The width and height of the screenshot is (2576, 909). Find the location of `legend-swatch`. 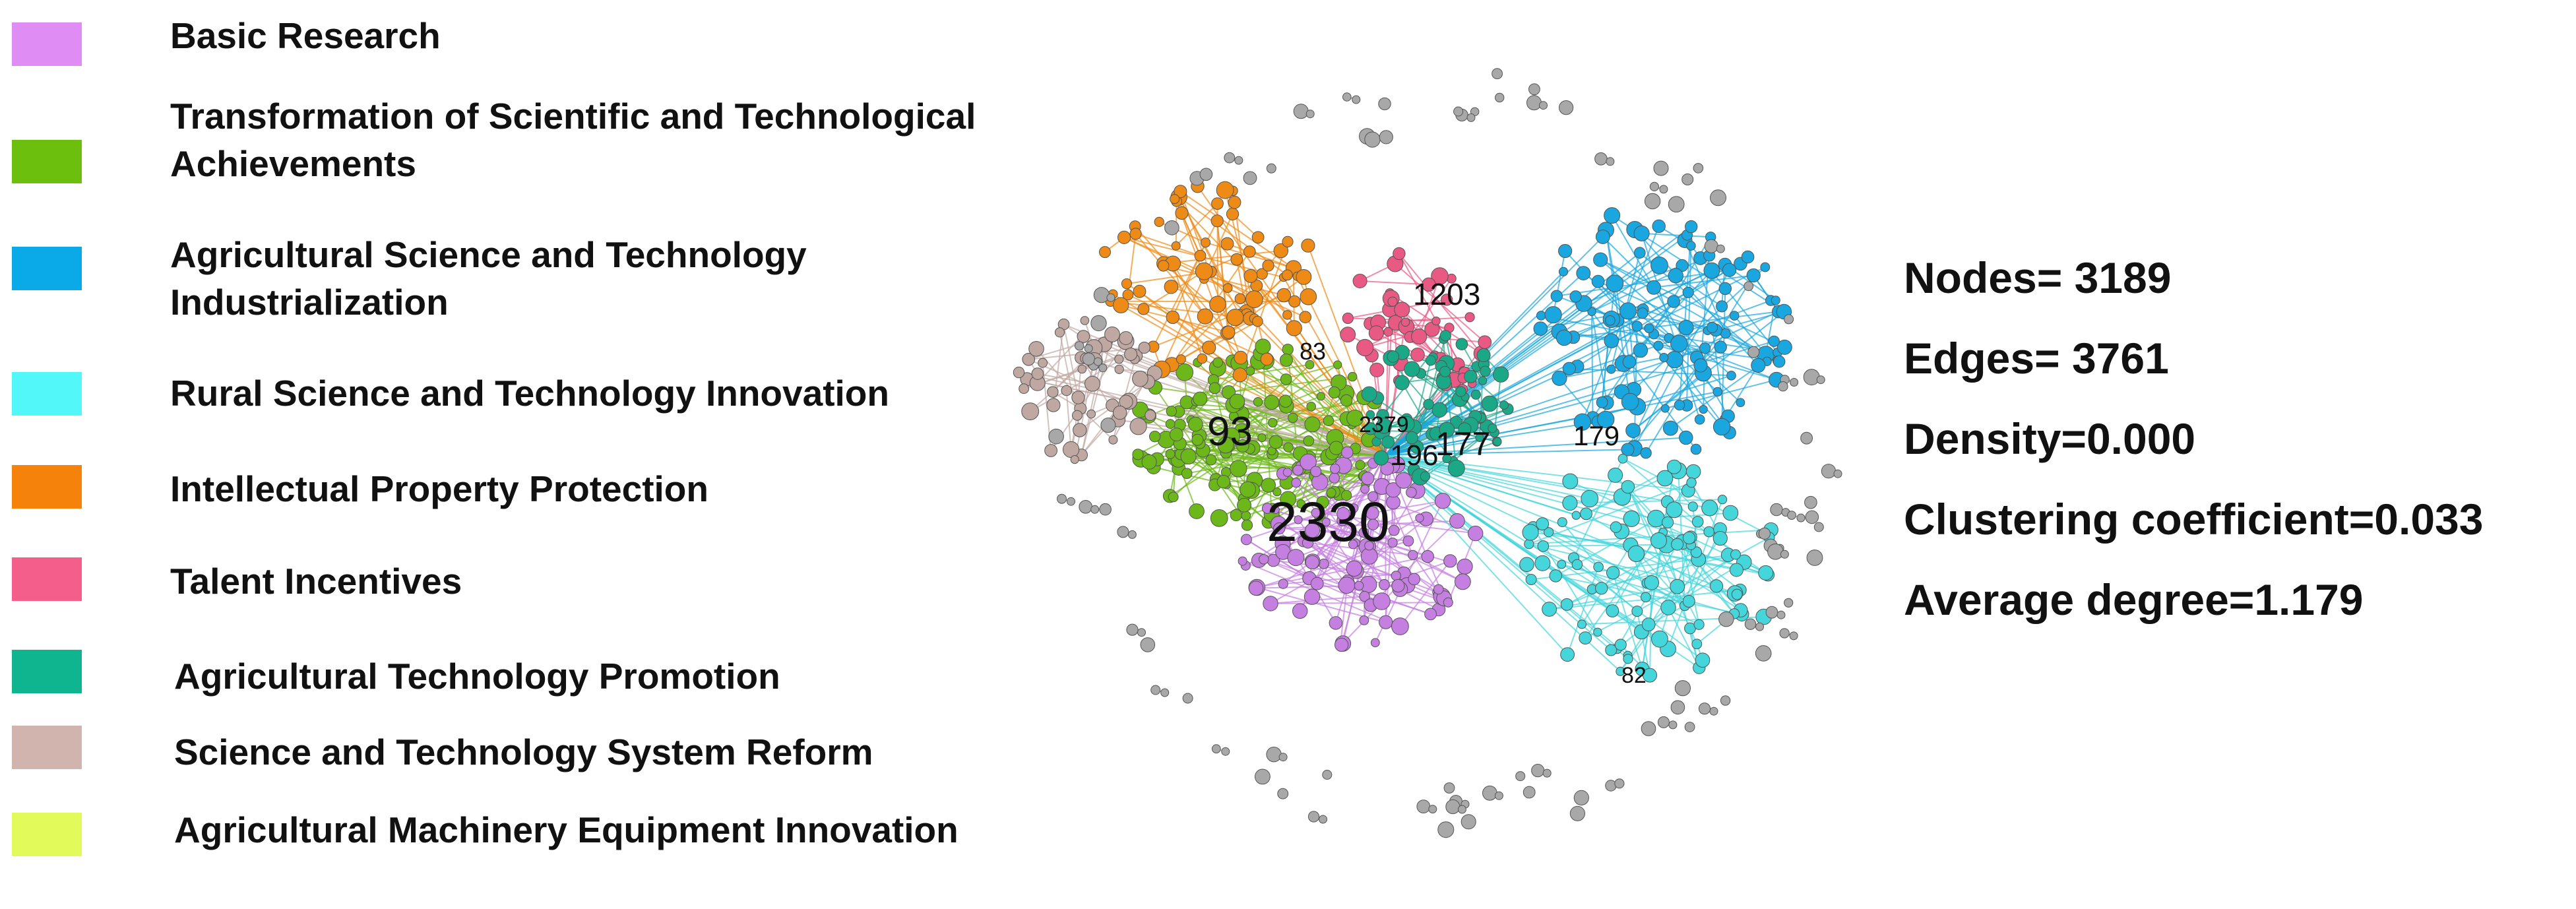

legend-swatch is located at coordinates (47, 161).